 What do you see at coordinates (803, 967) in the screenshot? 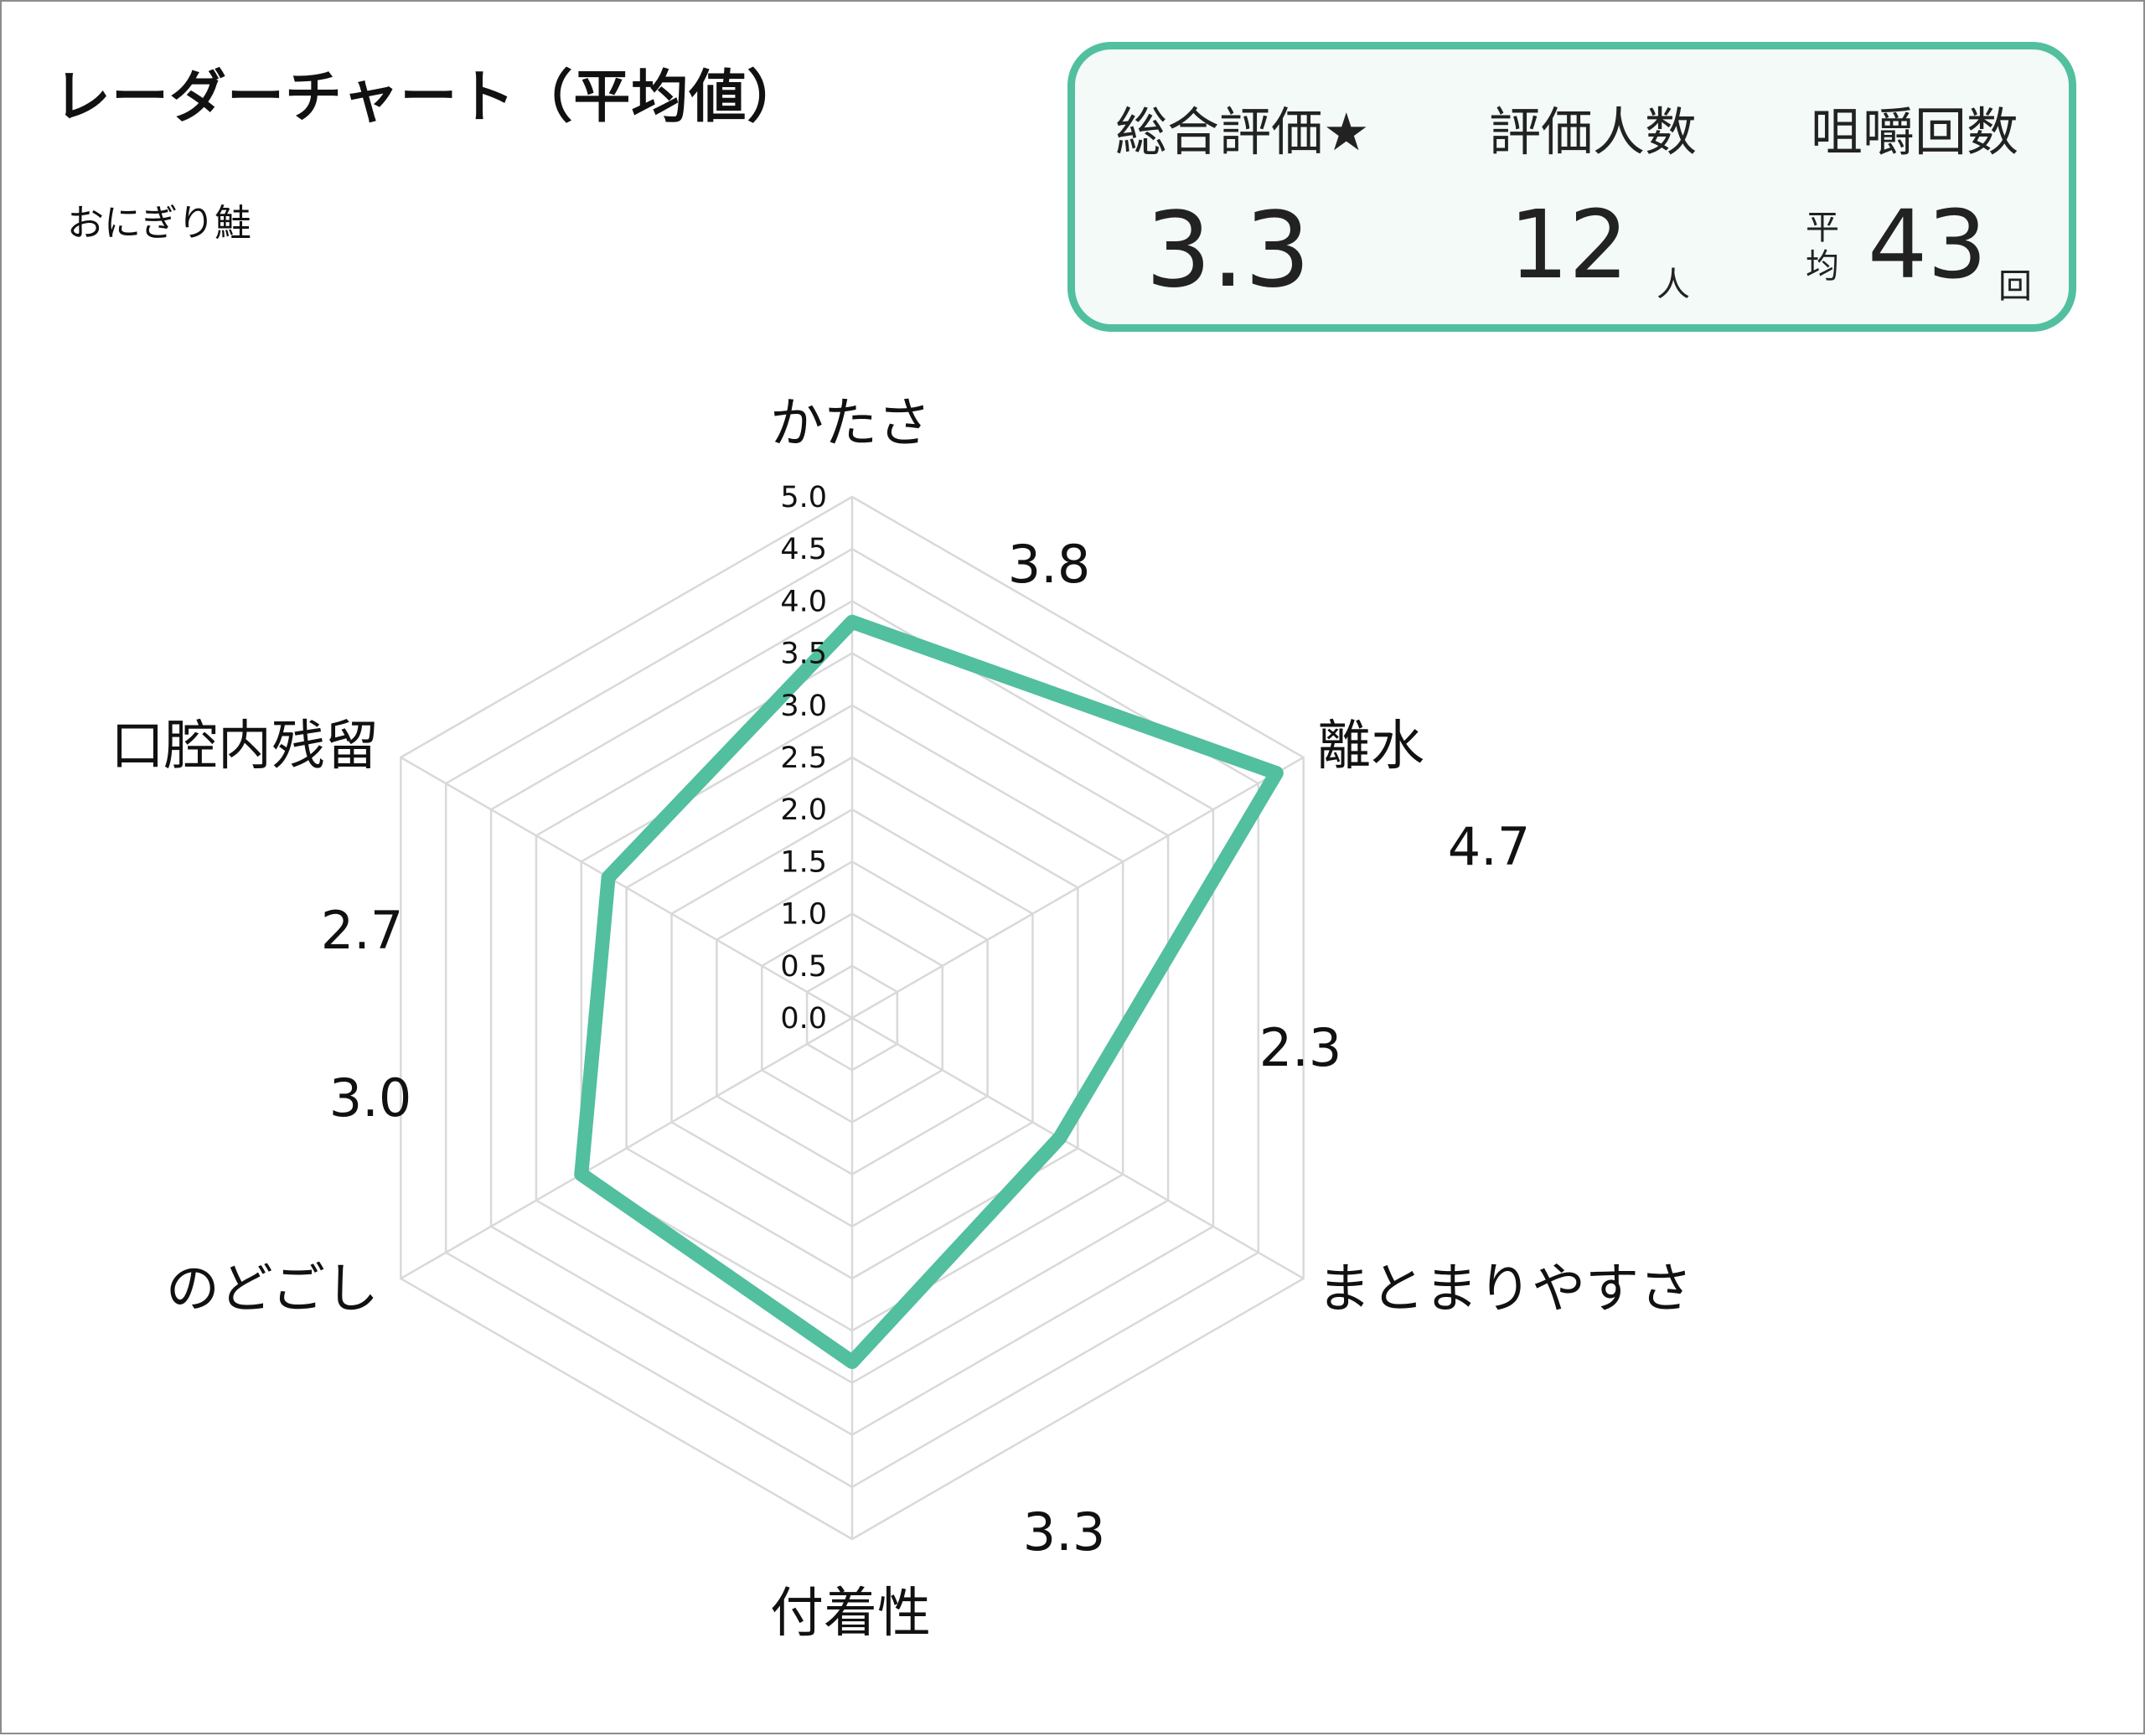
I see `tick-label: 0.5` at bounding box center [803, 967].